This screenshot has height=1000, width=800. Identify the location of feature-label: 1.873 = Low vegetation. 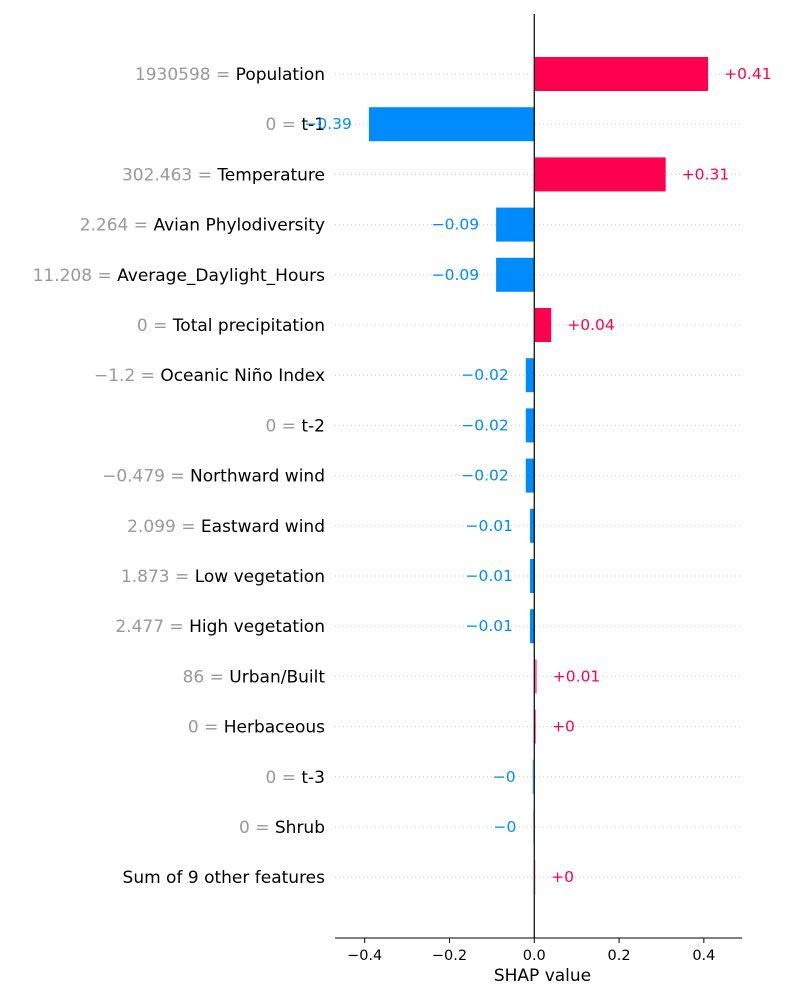
(223, 577).